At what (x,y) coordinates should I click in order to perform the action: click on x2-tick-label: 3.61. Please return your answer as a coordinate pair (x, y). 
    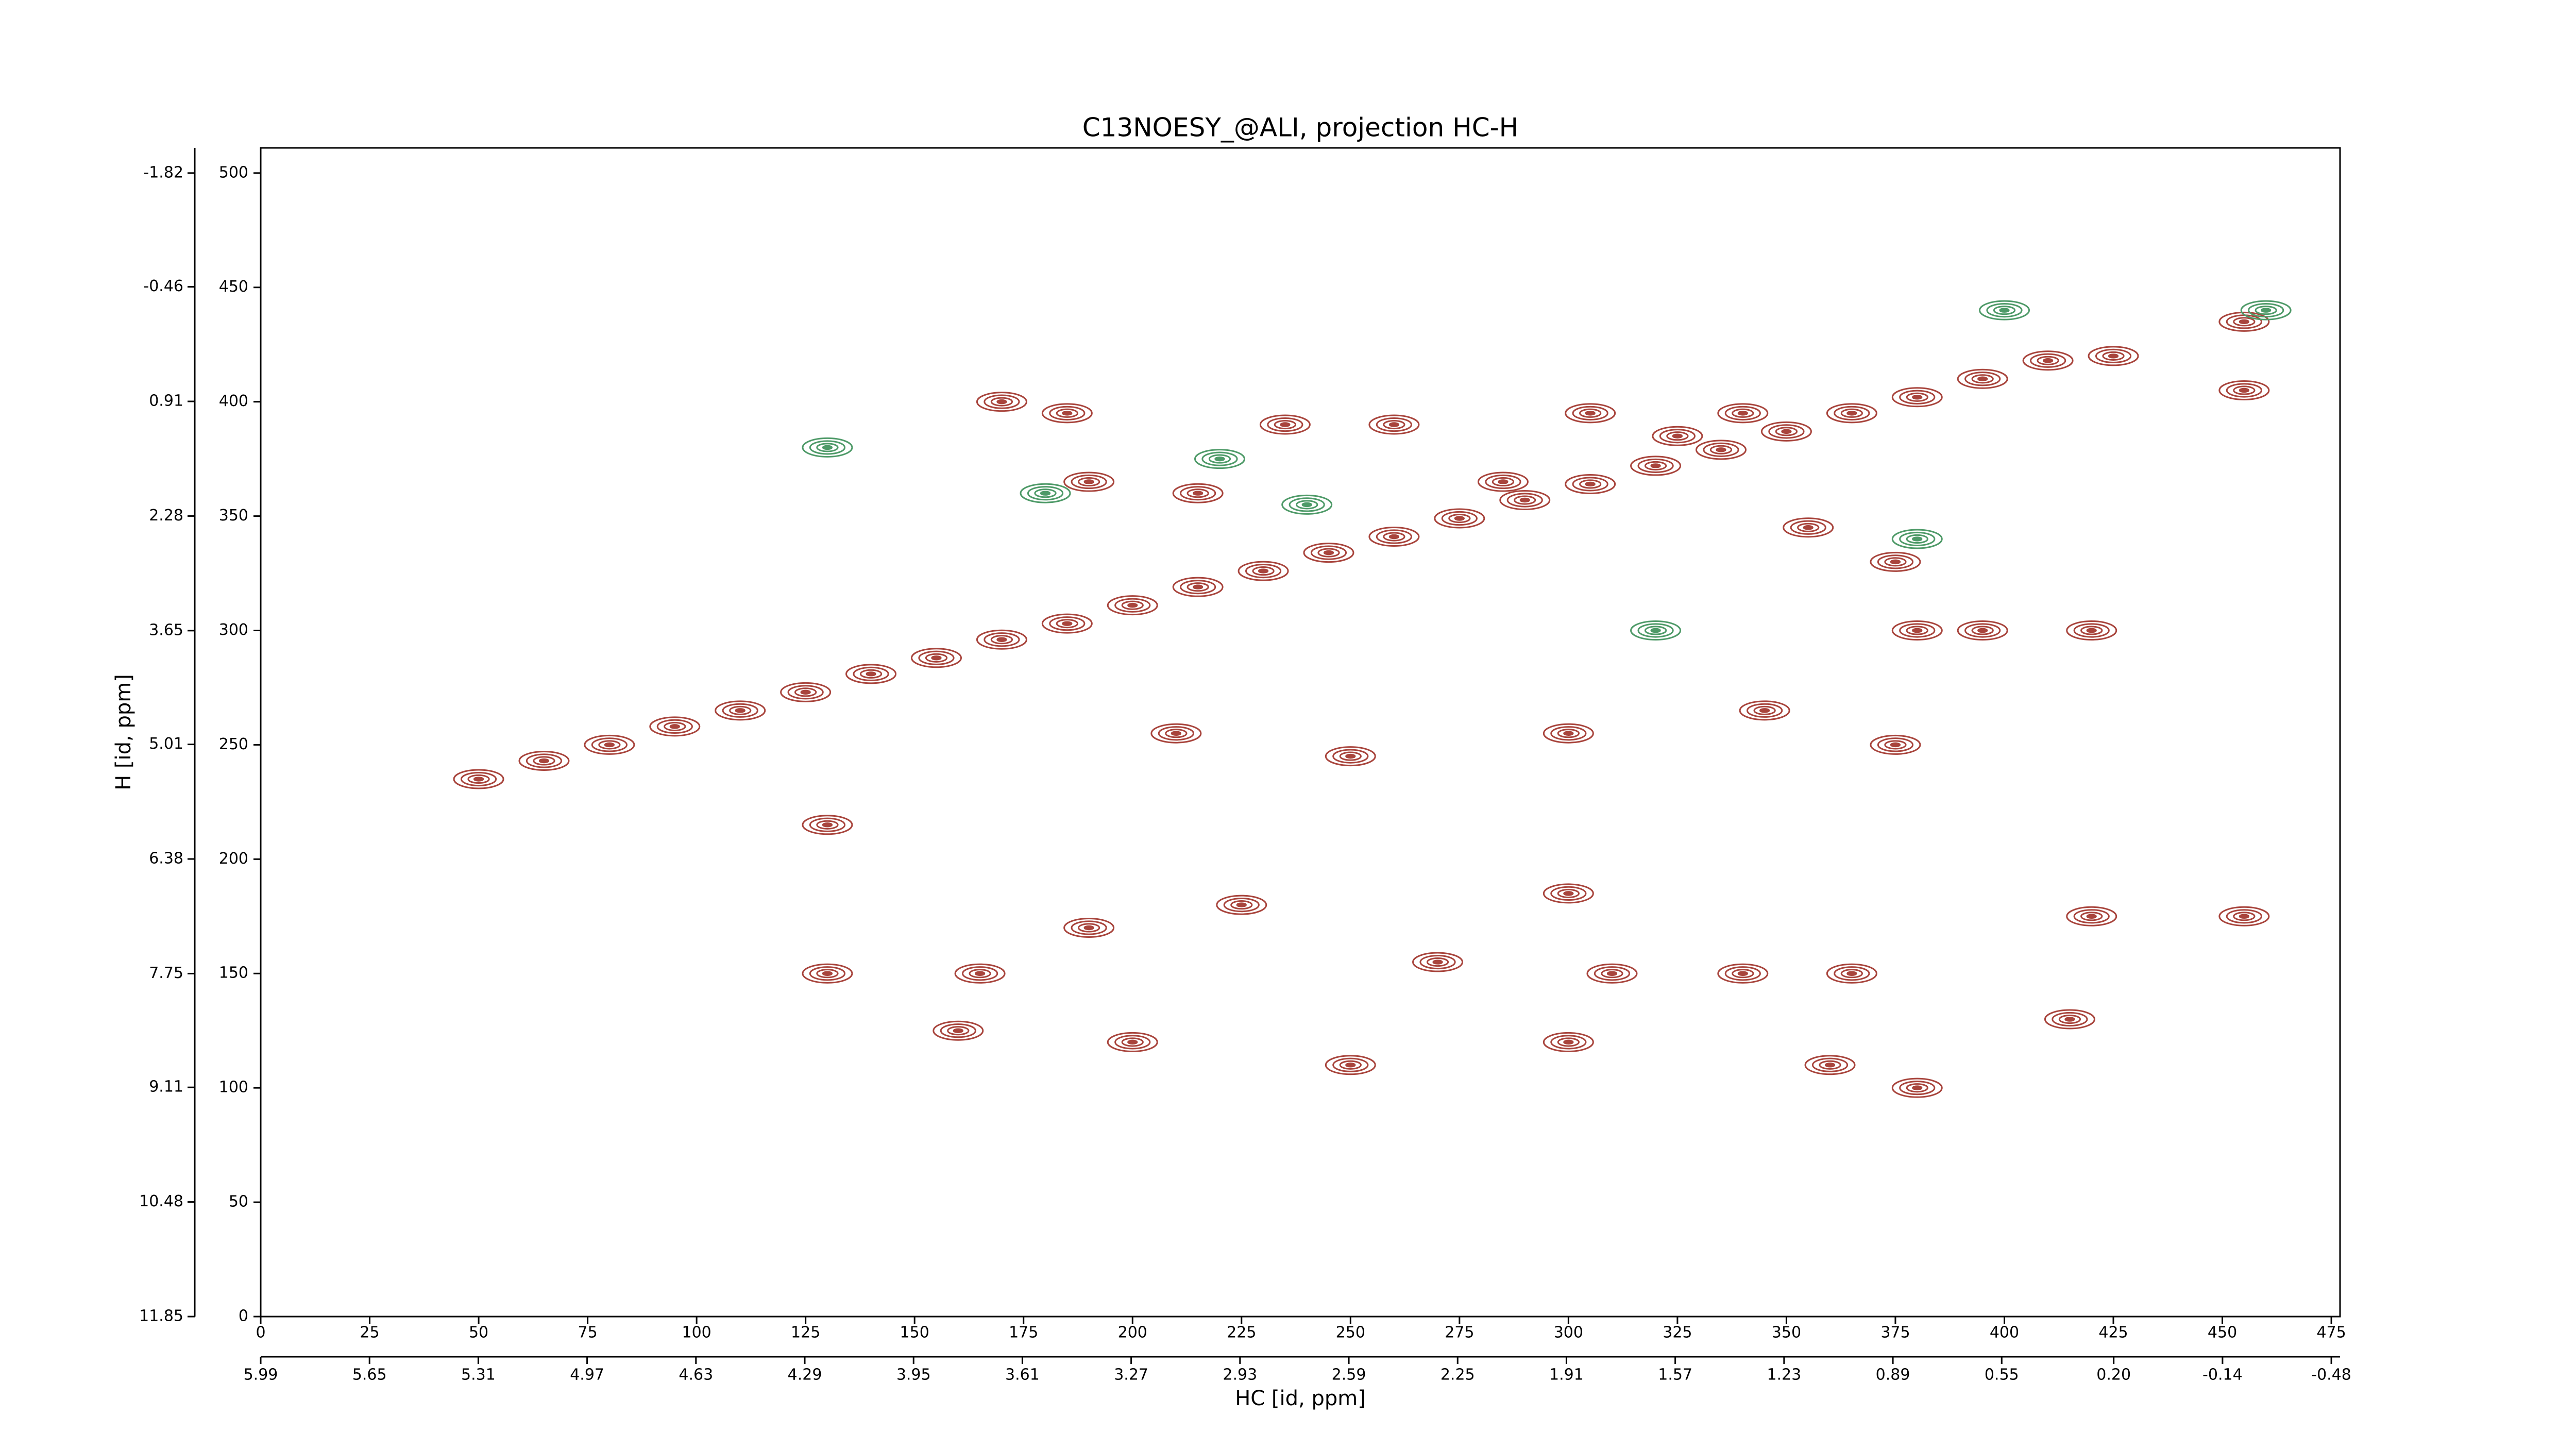
    Looking at the image, I should click on (1022, 1375).